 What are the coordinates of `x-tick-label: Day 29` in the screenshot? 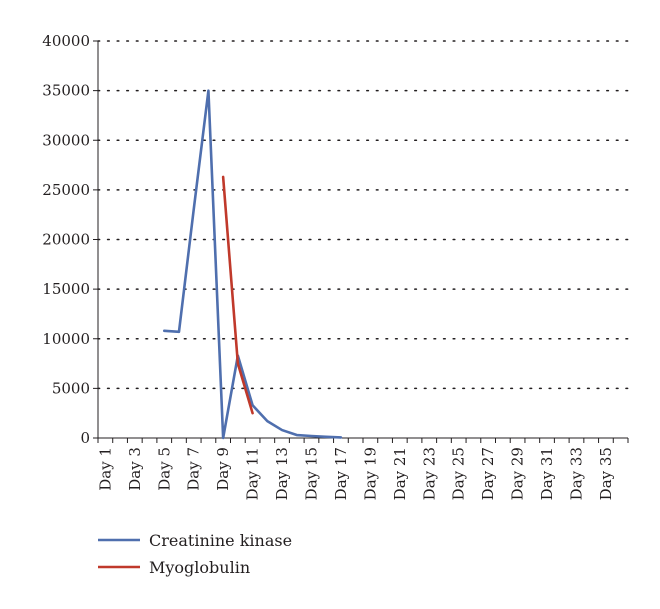 It's located at (518, 473).